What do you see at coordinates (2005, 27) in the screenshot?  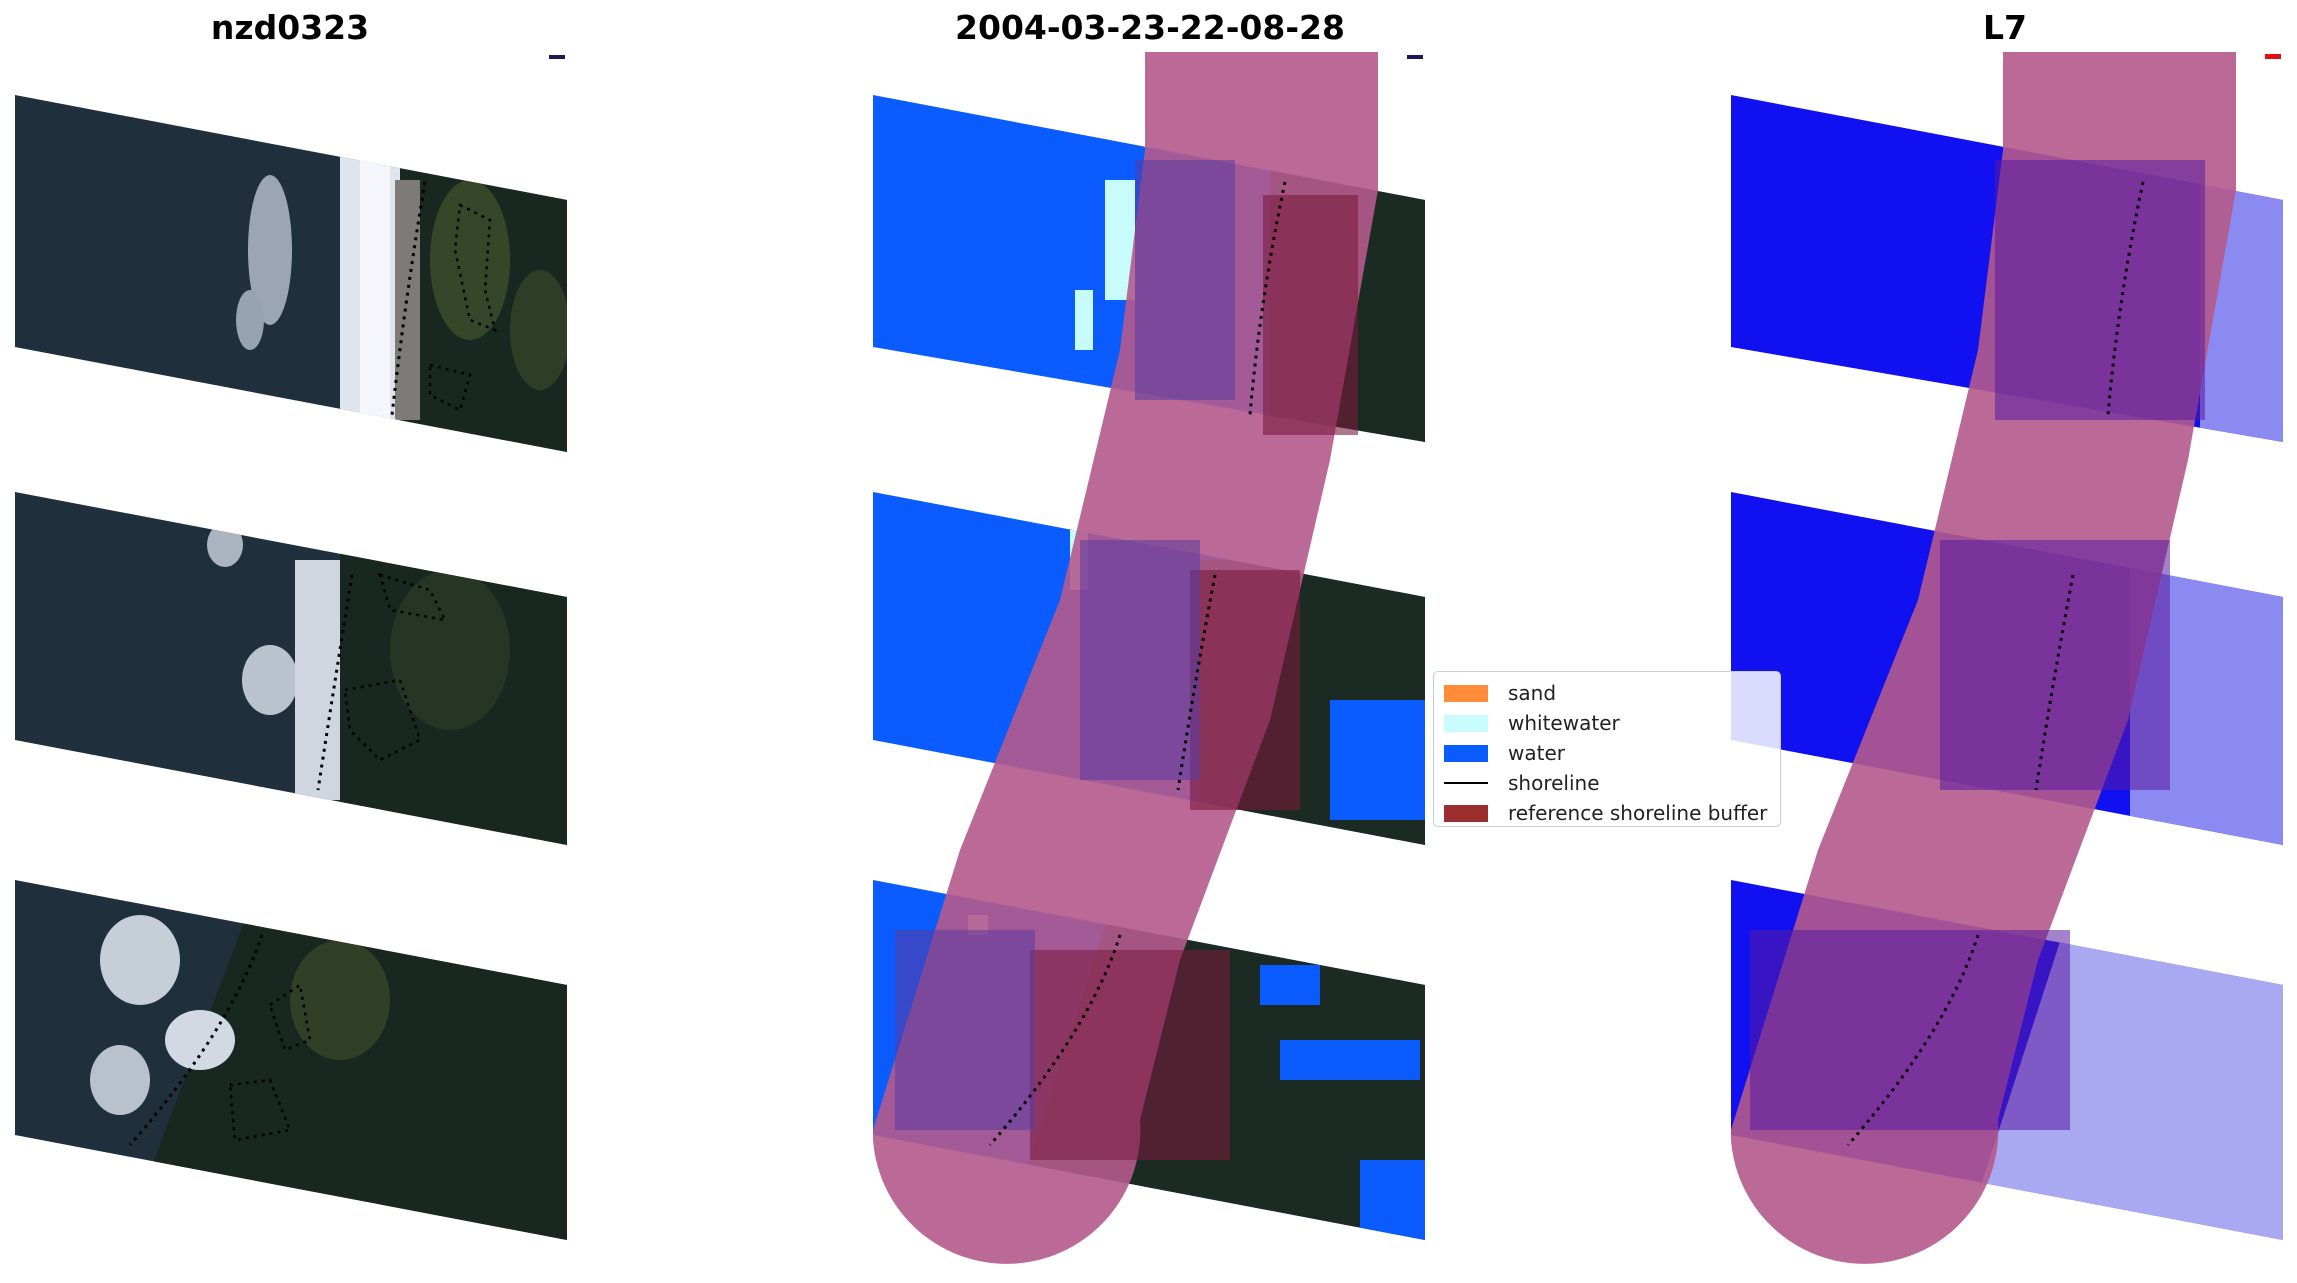 I see `panel-title-mndwi: L7` at bounding box center [2005, 27].